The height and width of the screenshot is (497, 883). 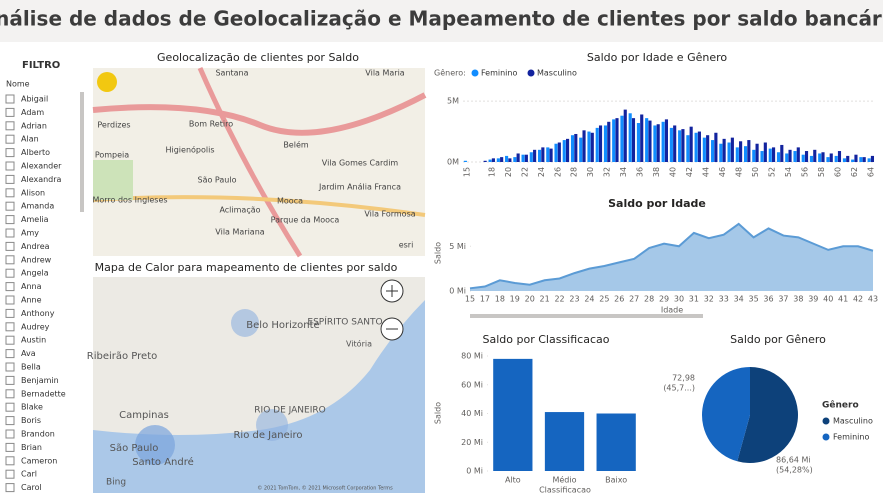 What do you see at coordinates (33, 340) in the screenshot?
I see `filter-item: Austin` at bounding box center [33, 340].